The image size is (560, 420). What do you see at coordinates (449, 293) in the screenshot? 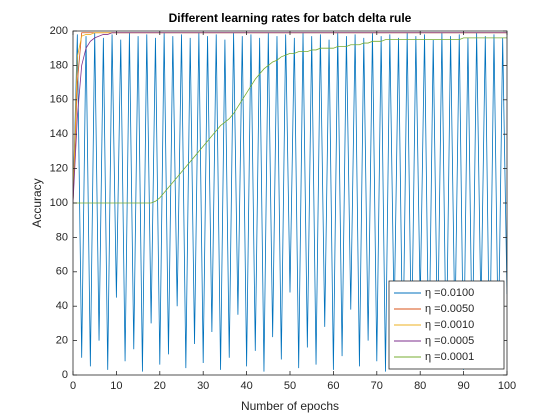
I see `legend-label: η =0.0100` at bounding box center [449, 293].